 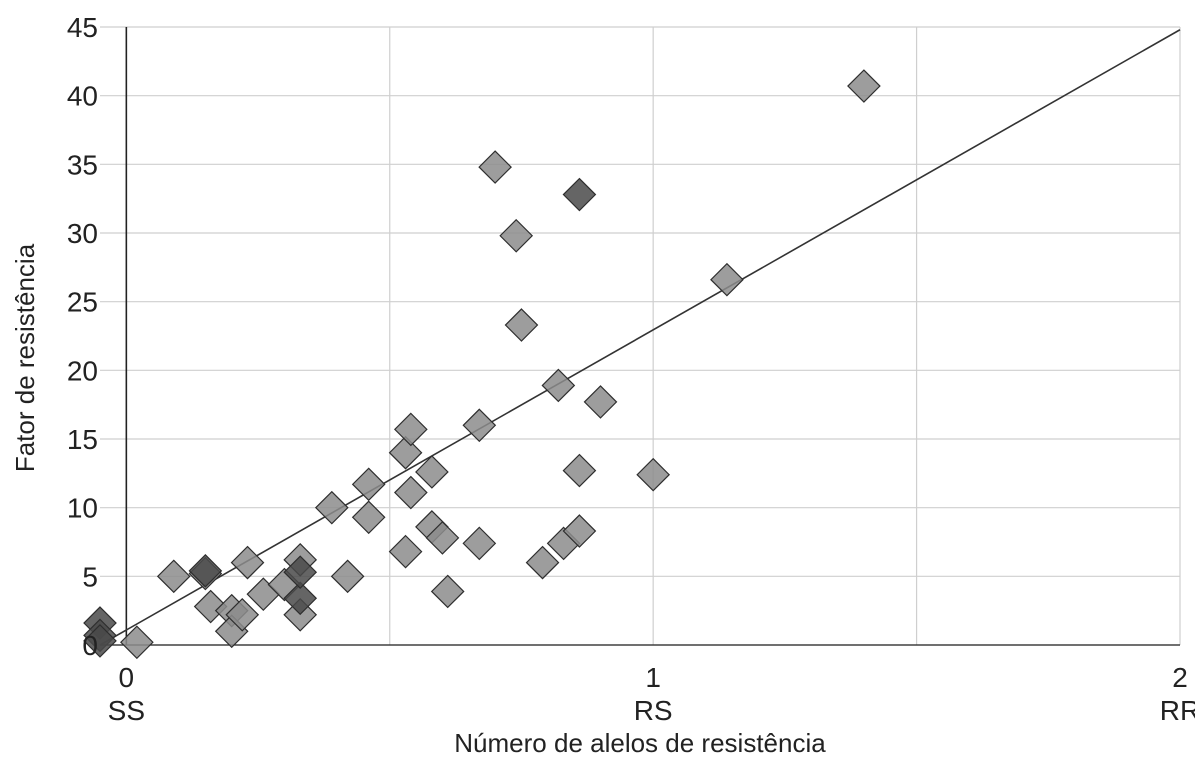 I want to click on y-tick-label: 45, so click(x=82, y=27).